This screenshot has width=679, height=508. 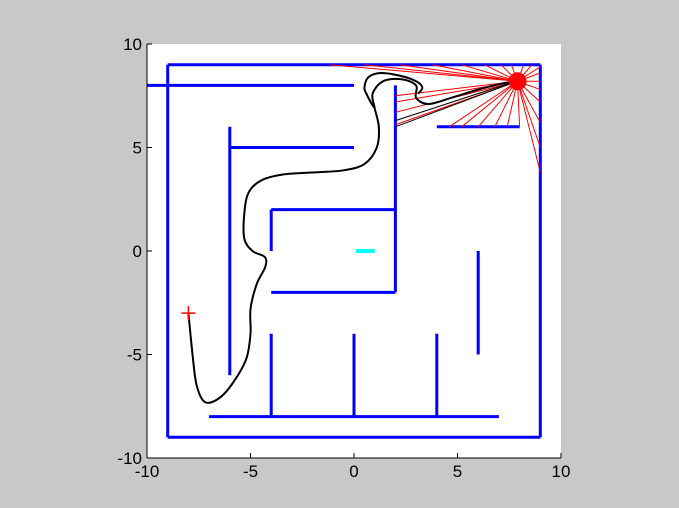 I want to click on robot-marker, so click(x=517, y=81).